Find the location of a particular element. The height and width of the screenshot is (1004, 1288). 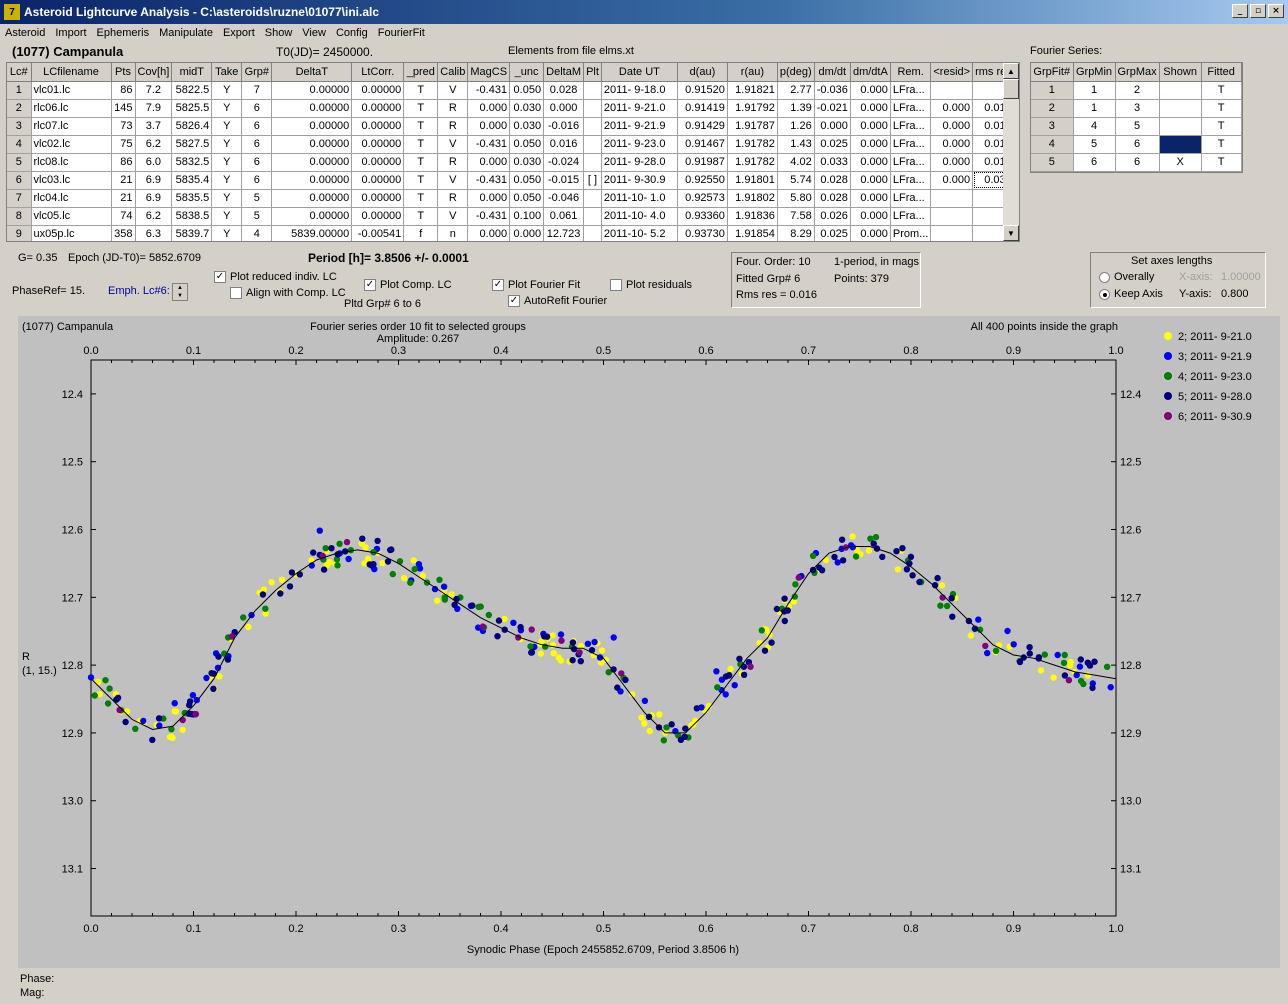

emph-spinner: ▲ ▼ is located at coordinates (180, 292).